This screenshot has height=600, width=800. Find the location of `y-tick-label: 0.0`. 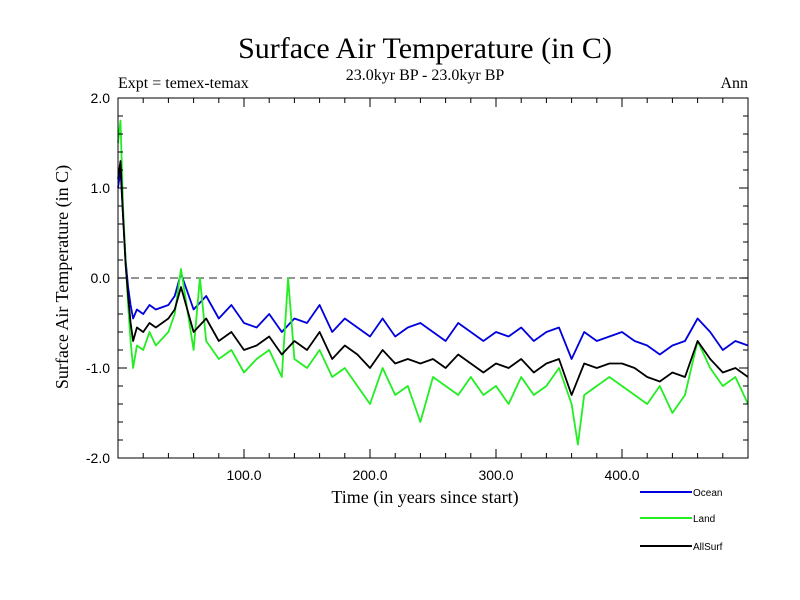

y-tick-label: 0.0 is located at coordinates (101, 278).